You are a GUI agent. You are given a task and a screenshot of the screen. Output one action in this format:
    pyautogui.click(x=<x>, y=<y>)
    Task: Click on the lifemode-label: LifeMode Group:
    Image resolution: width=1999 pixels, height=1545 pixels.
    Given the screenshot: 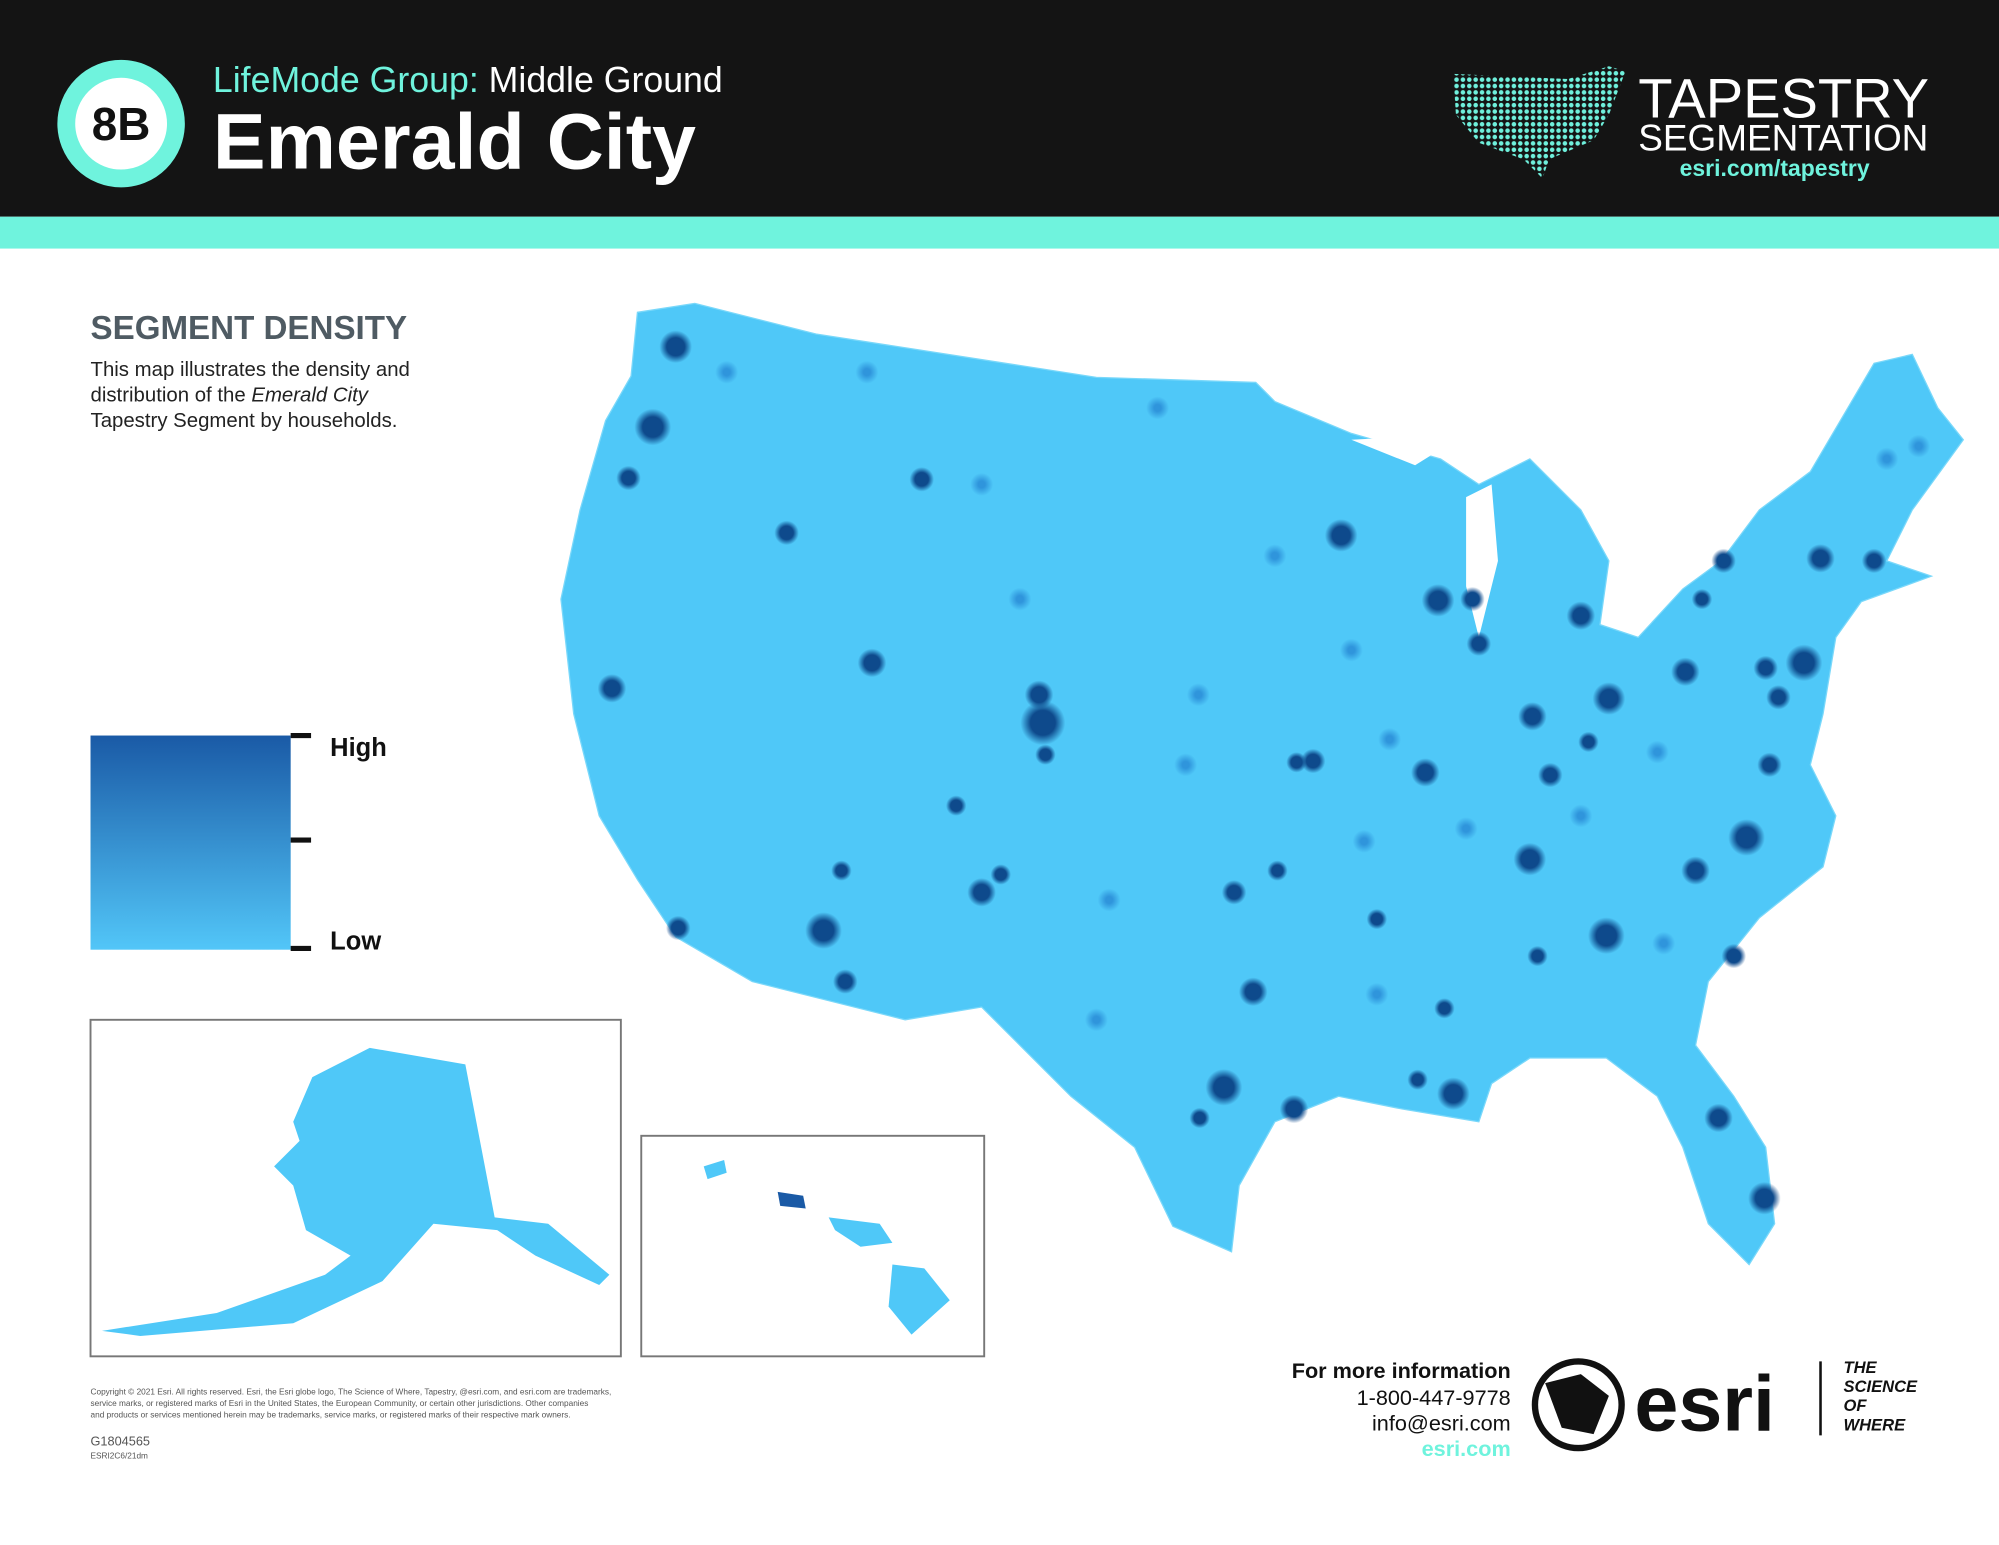 What is the action you would take?
    pyautogui.click(x=346, y=80)
    